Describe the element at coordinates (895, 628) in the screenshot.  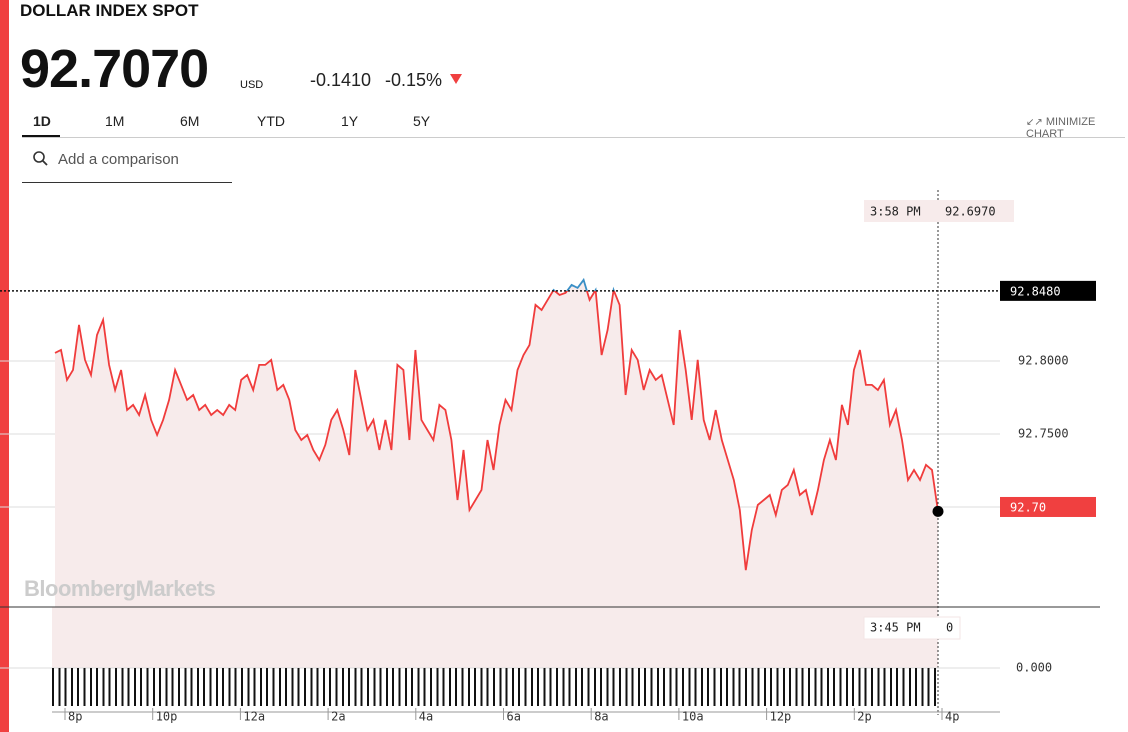
I see `volume-crosshair-time: 3:45 PM` at that location.